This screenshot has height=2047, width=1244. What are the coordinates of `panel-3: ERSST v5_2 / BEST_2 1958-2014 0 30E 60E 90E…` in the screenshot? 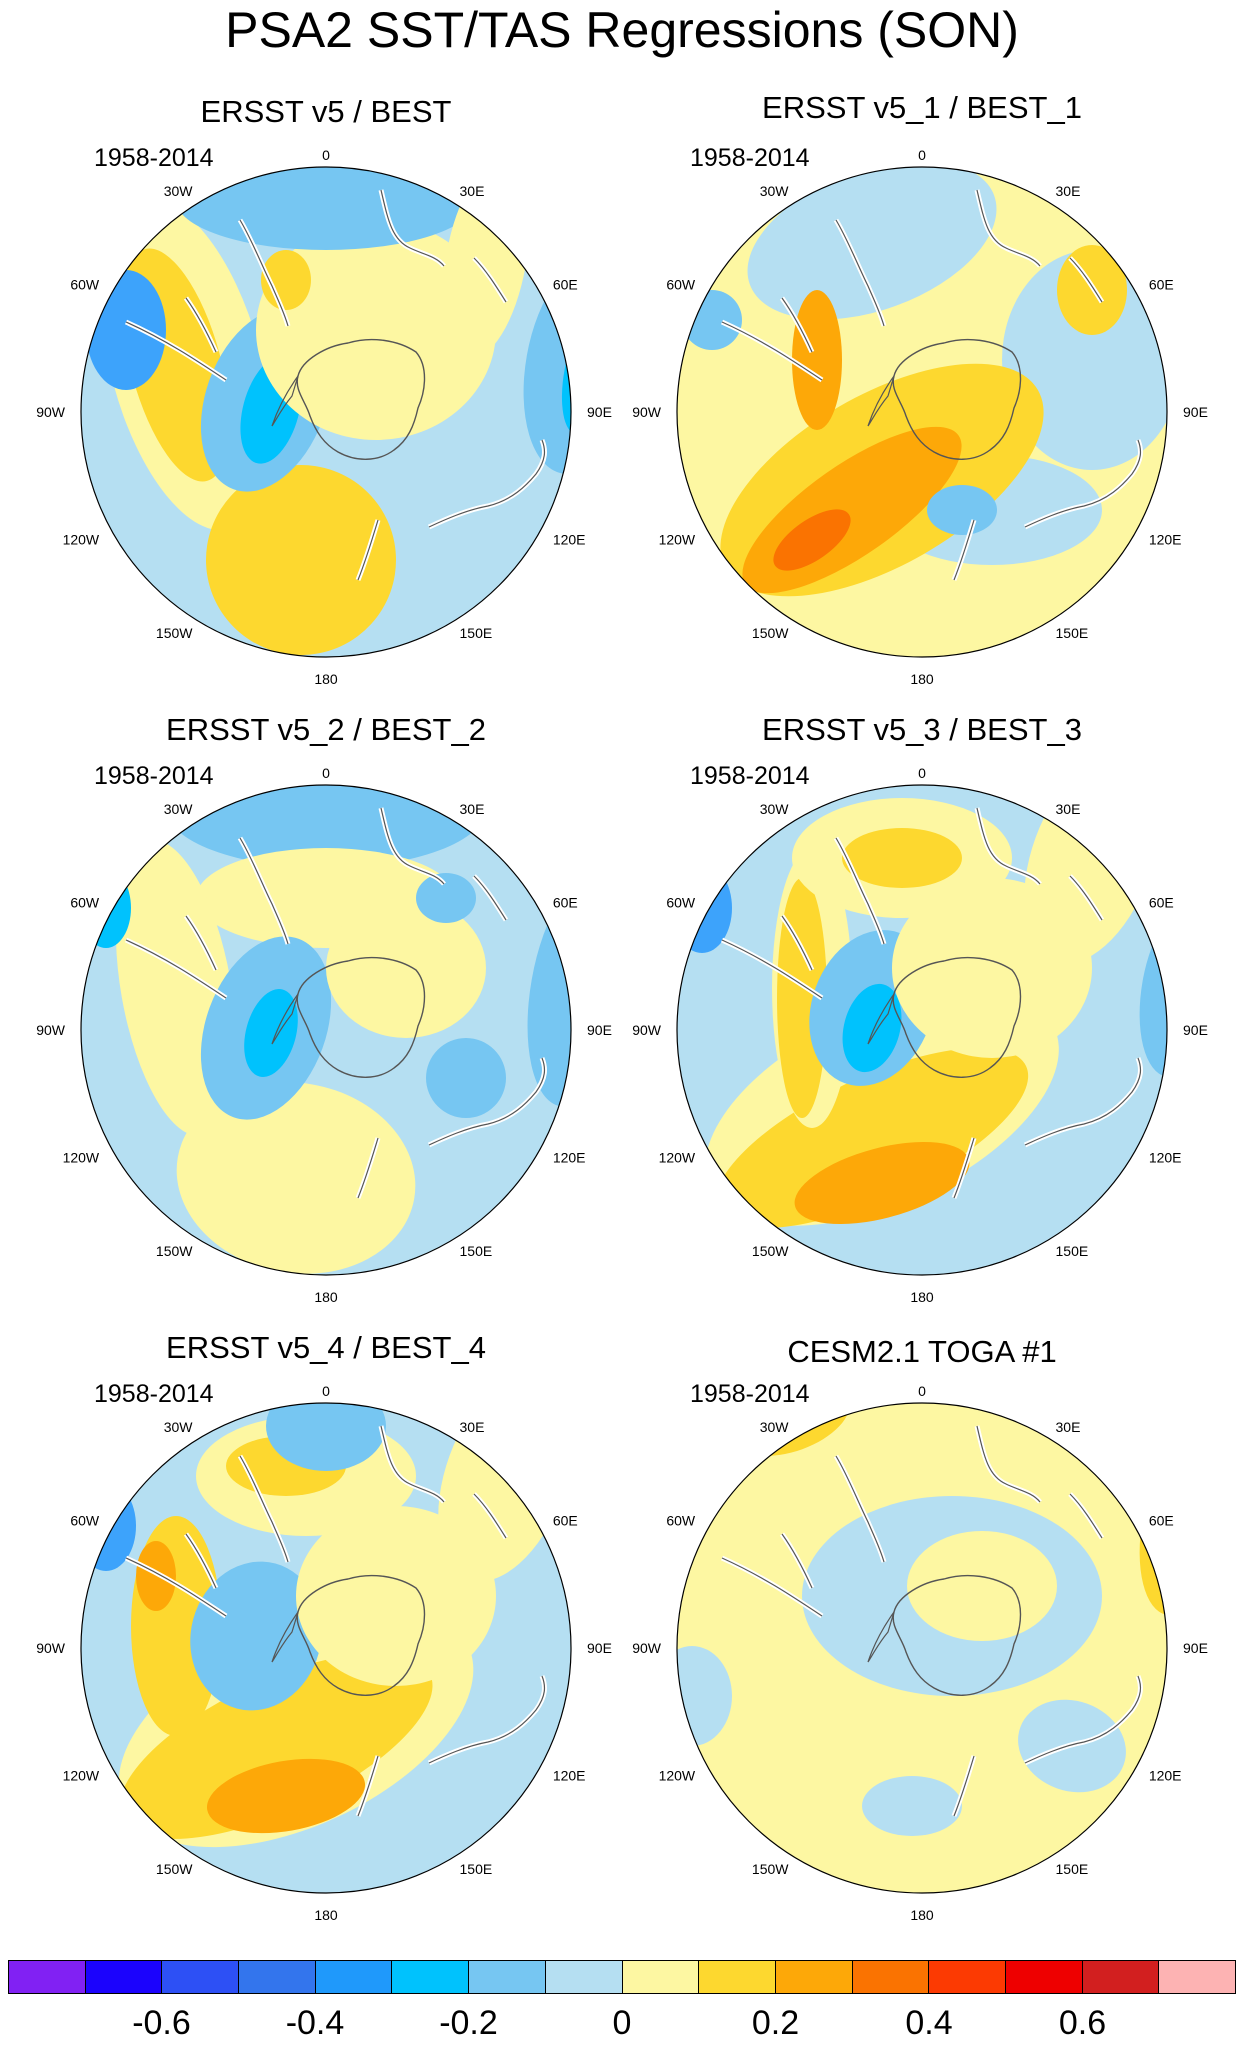 It's located at (326, 1018).